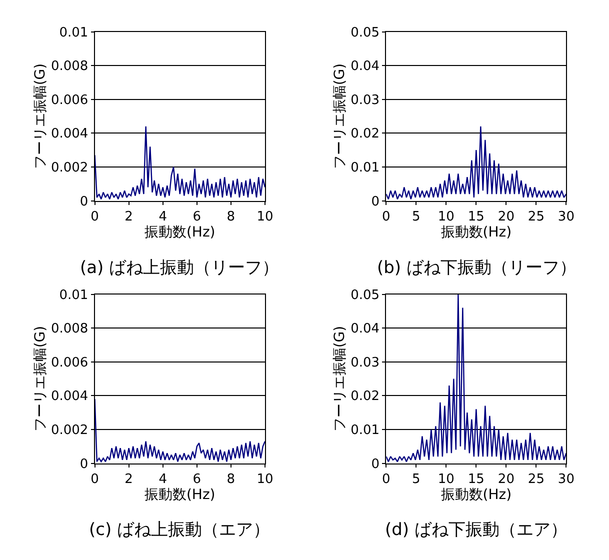  Describe the element at coordinates (180, 268) in the screenshot. I see `text: (a) ばね上振動（リーフ）` at that location.